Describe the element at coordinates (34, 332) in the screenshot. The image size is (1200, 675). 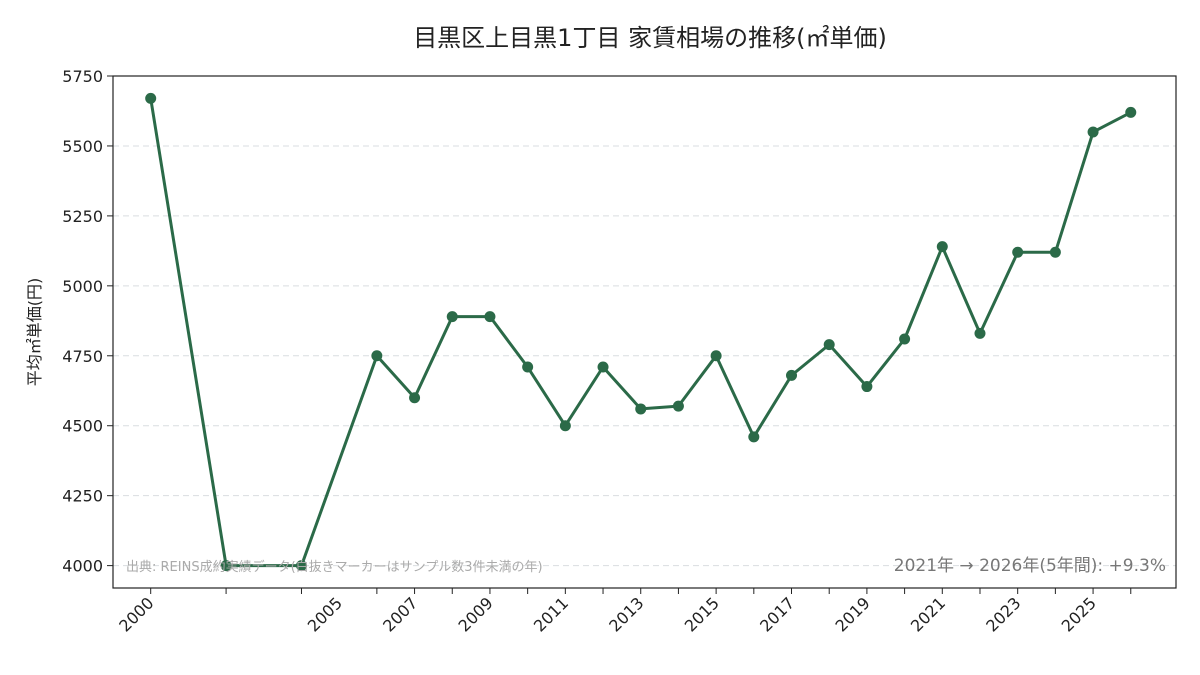
I see `y-axis-label: 平均㎡単価(円)` at that location.